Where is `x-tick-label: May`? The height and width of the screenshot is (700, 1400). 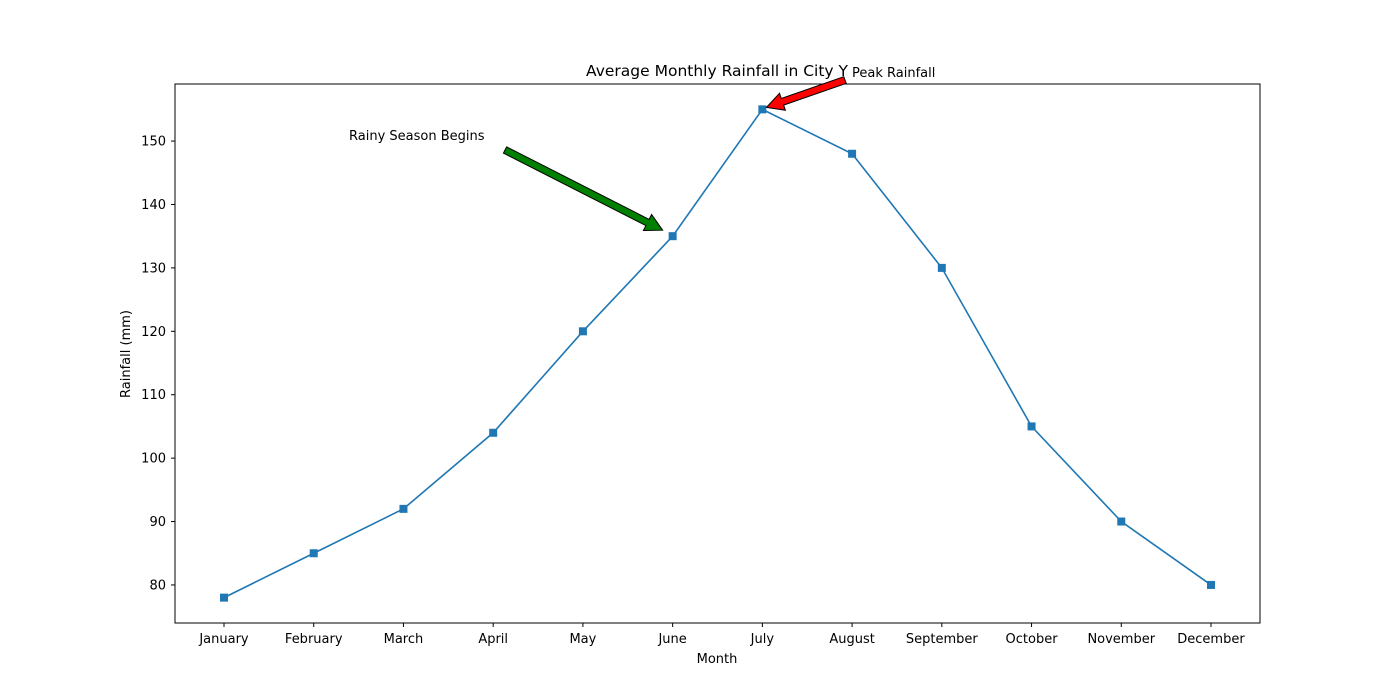 x-tick-label: May is located at coordinates (582, 639).